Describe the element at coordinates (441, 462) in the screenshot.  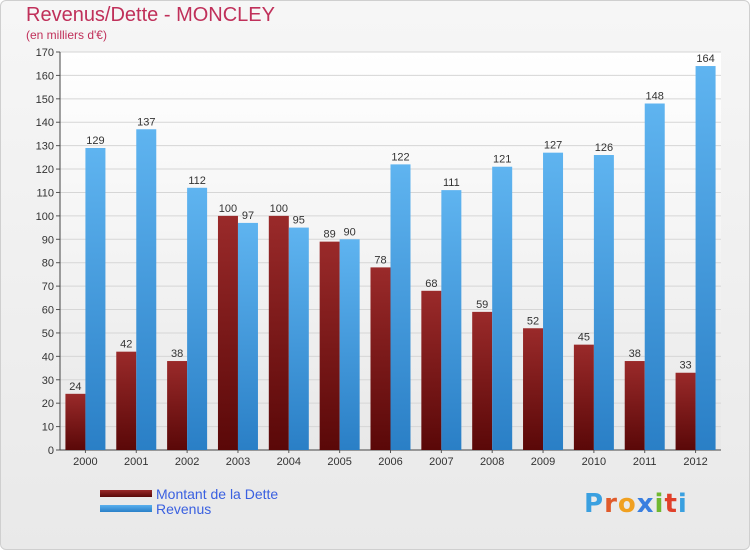
I see `x-tick-label: 2007` at that location.